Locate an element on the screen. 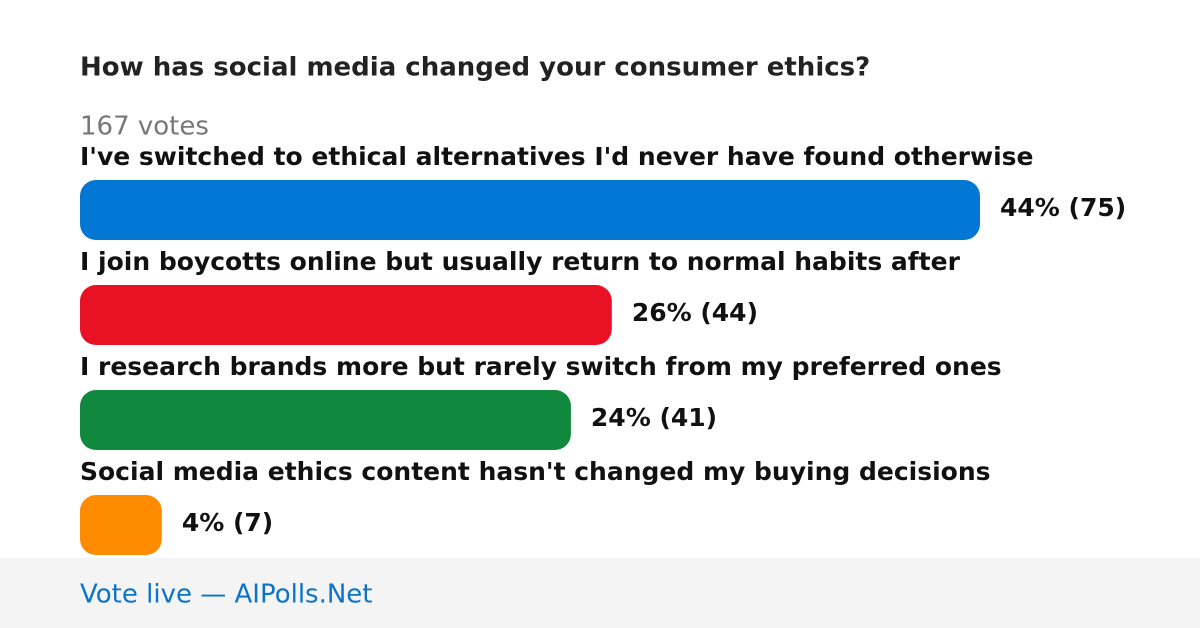  value-label: 24% (41) is located at coordinates (654, 417).